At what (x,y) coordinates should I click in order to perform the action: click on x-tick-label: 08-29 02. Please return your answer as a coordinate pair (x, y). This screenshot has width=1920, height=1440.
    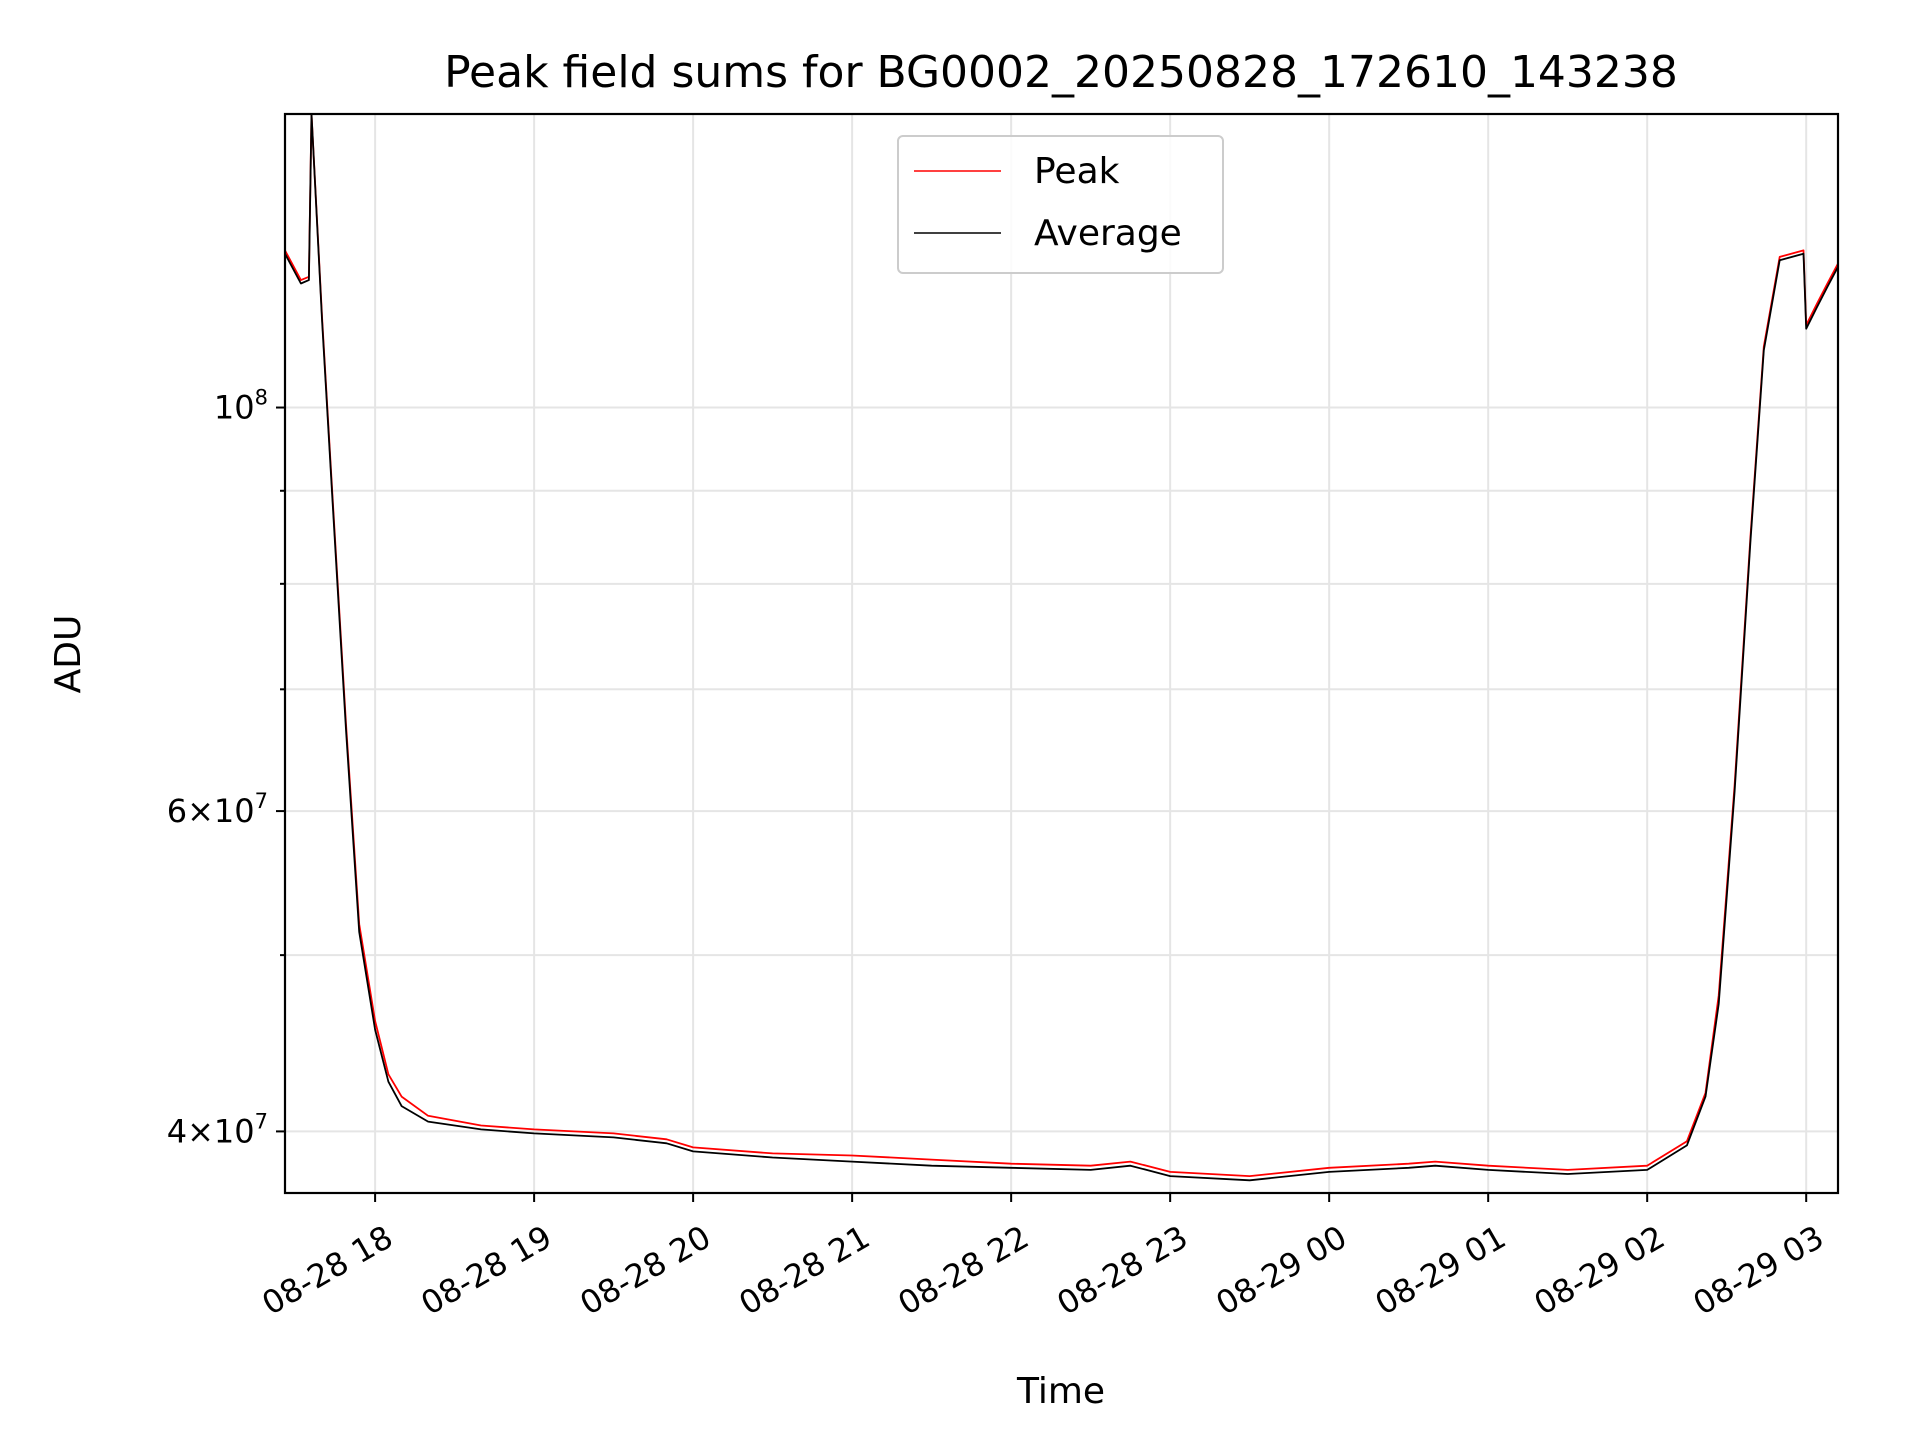
    Looking at the image, I should click on (1600, 1270).